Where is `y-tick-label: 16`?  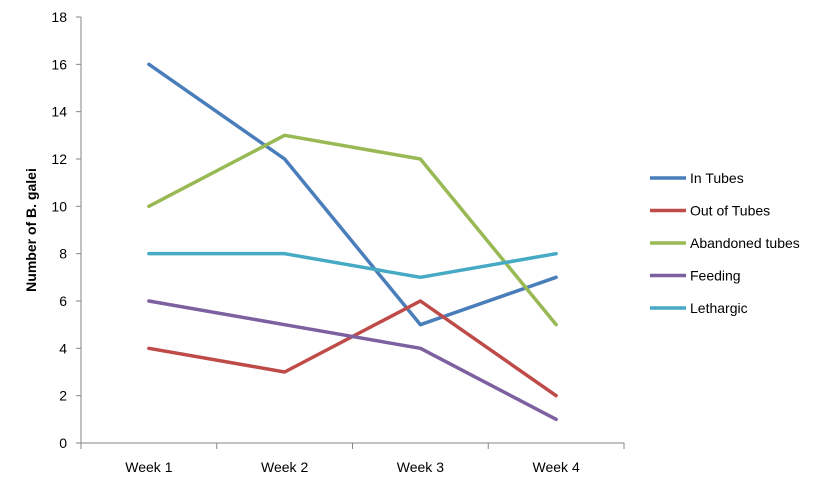
y-tick-label: 16 is located at coordinates (59, 64).